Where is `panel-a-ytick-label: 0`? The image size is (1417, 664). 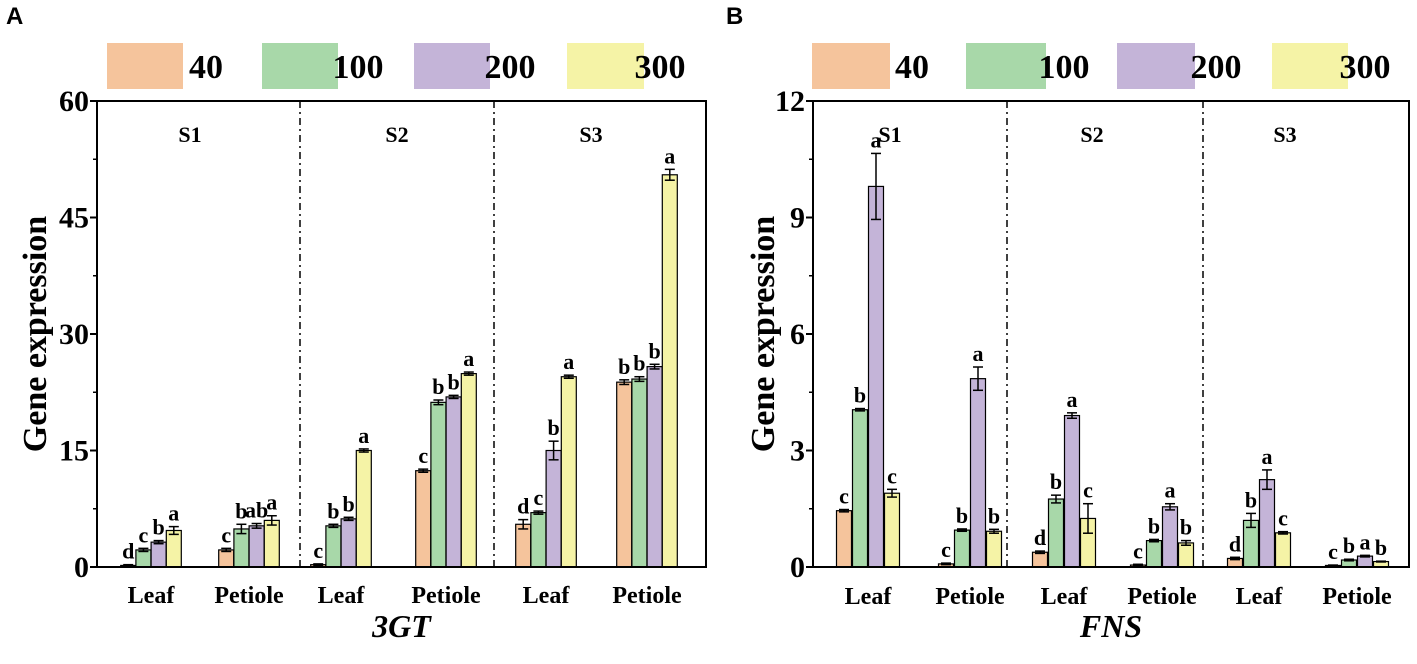 panel-a-ytick-label: 0 is located at coordinates (81, 567).